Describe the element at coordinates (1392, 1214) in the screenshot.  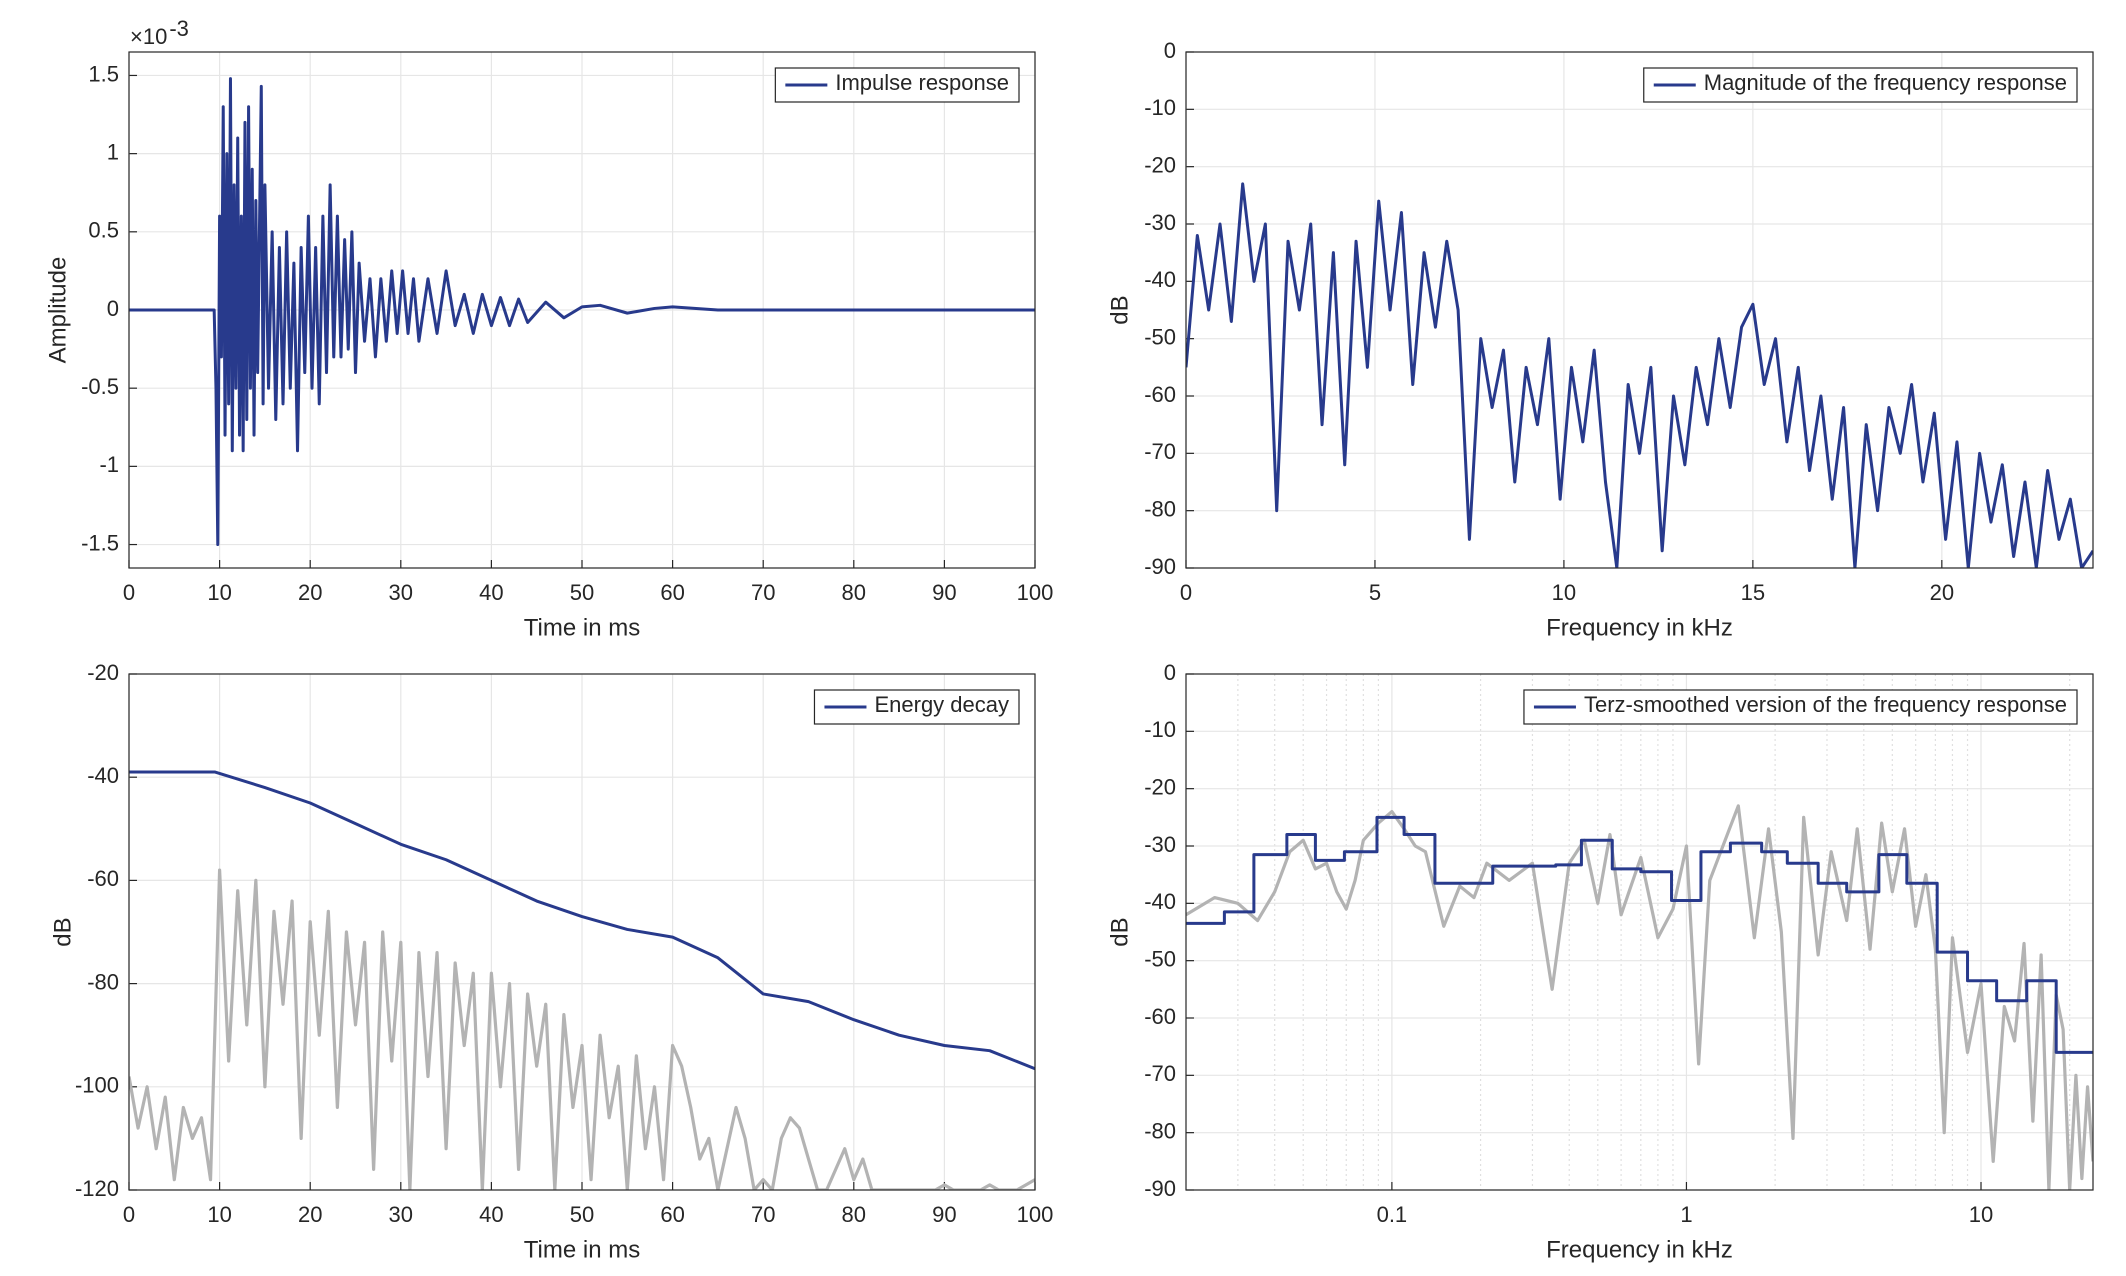
I see `x-tick-label: 0.1` at that location.